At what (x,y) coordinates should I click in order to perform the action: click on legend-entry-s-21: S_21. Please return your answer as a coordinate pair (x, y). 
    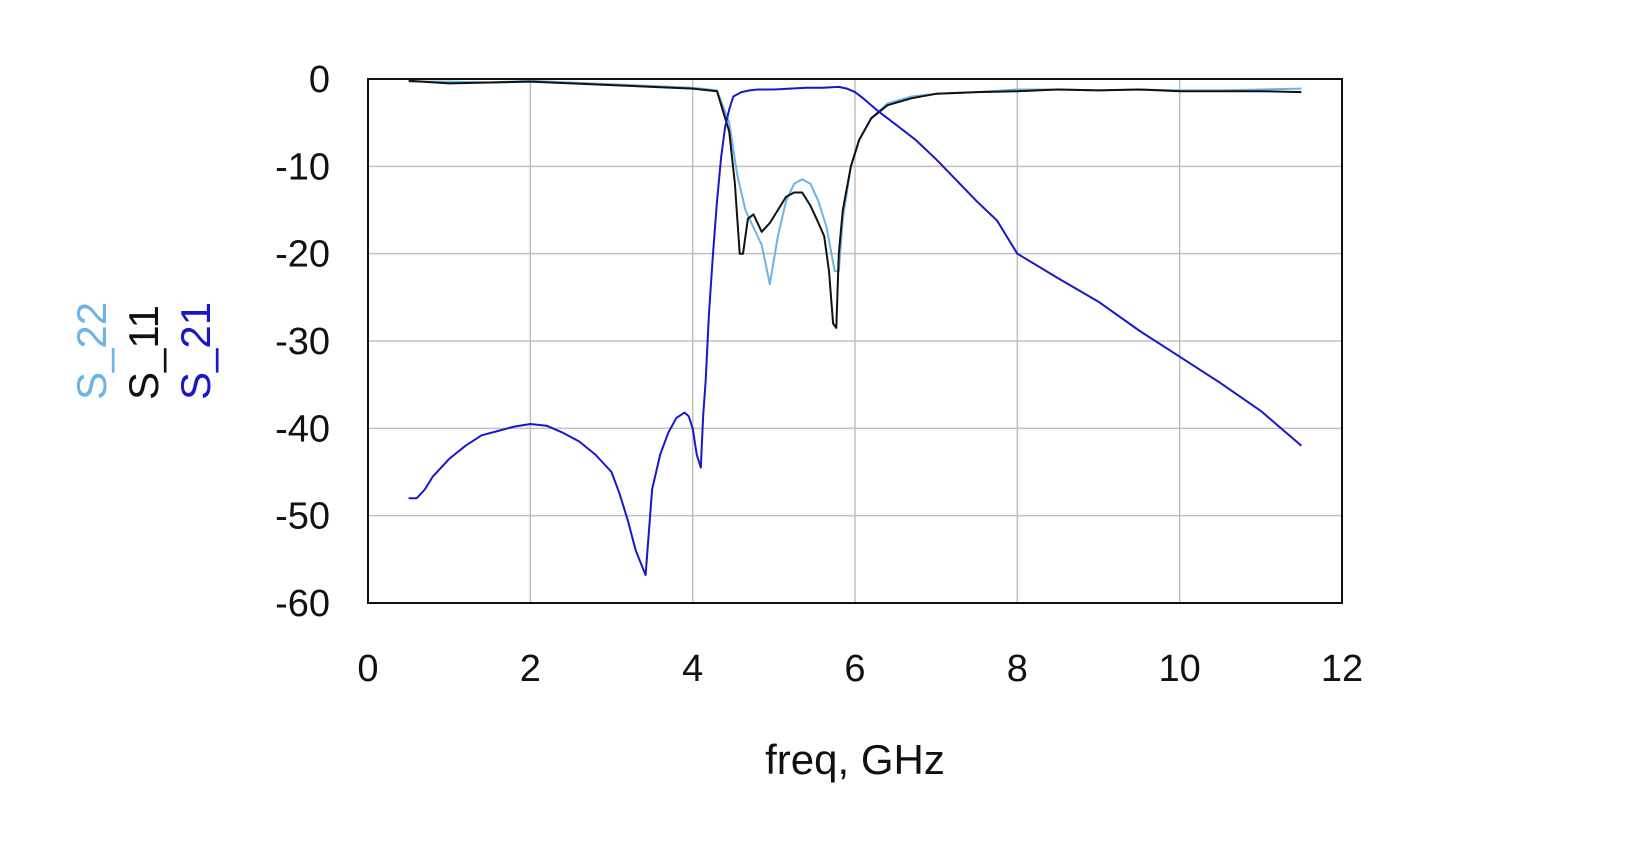
    Looking at the image, I should click on (195, 351).